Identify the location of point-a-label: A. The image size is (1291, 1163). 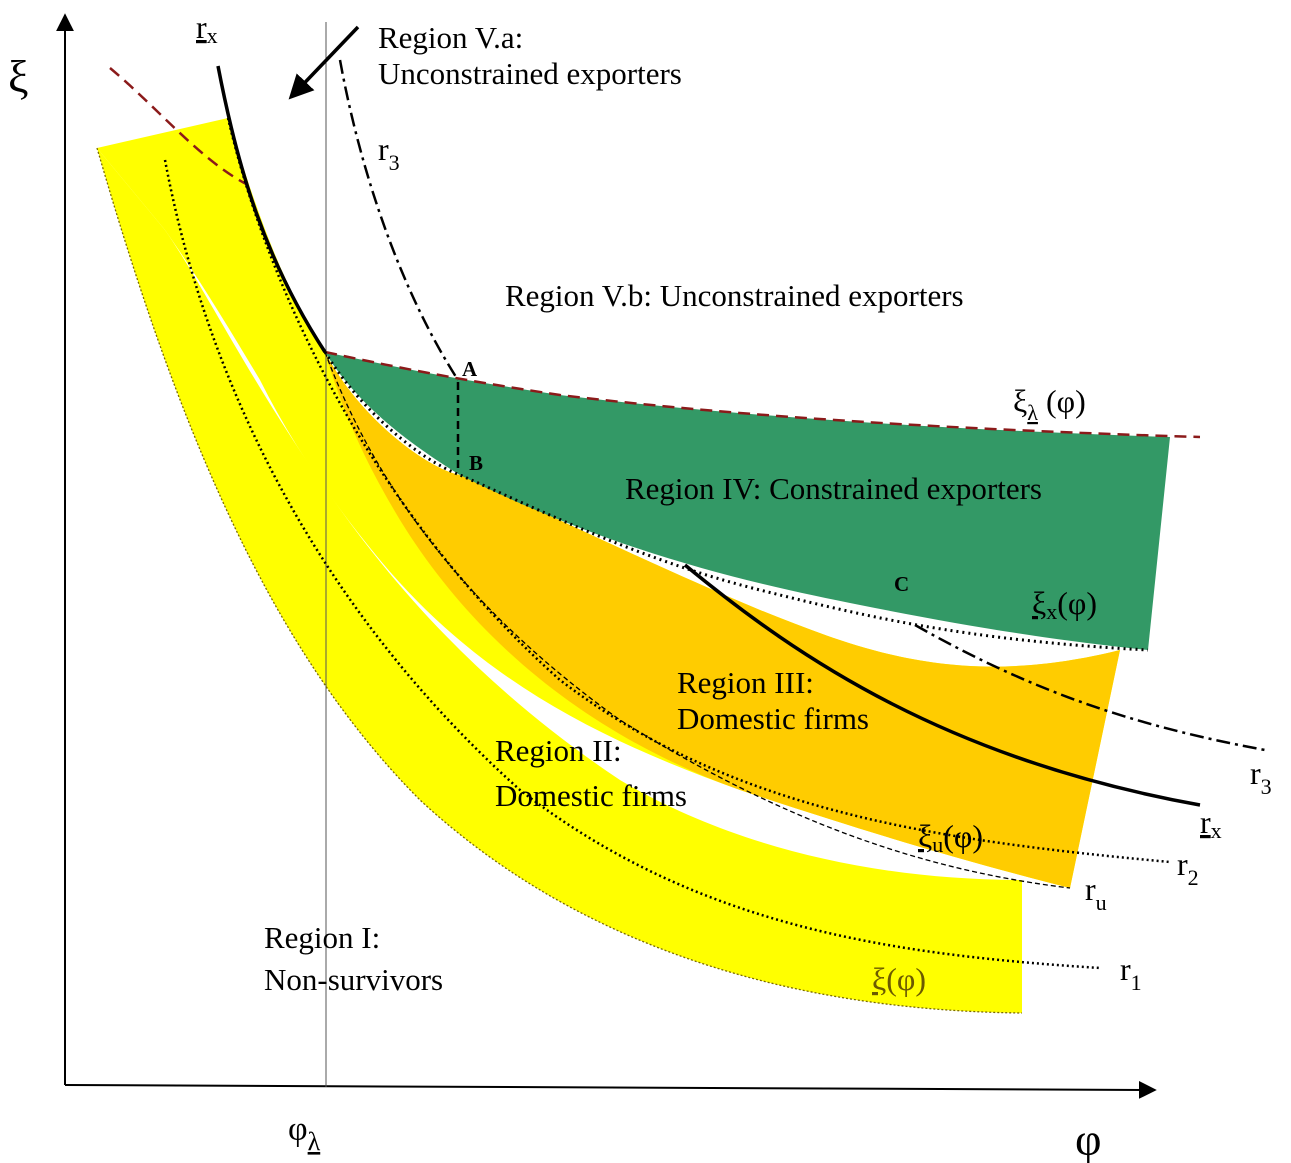
(470, 369).